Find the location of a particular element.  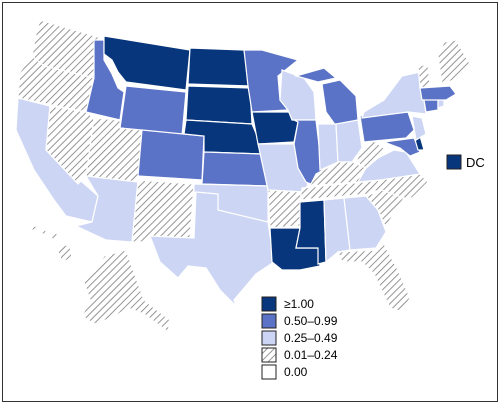

legend-label: 0.25–0.49 is located at coordinates (311, 338).